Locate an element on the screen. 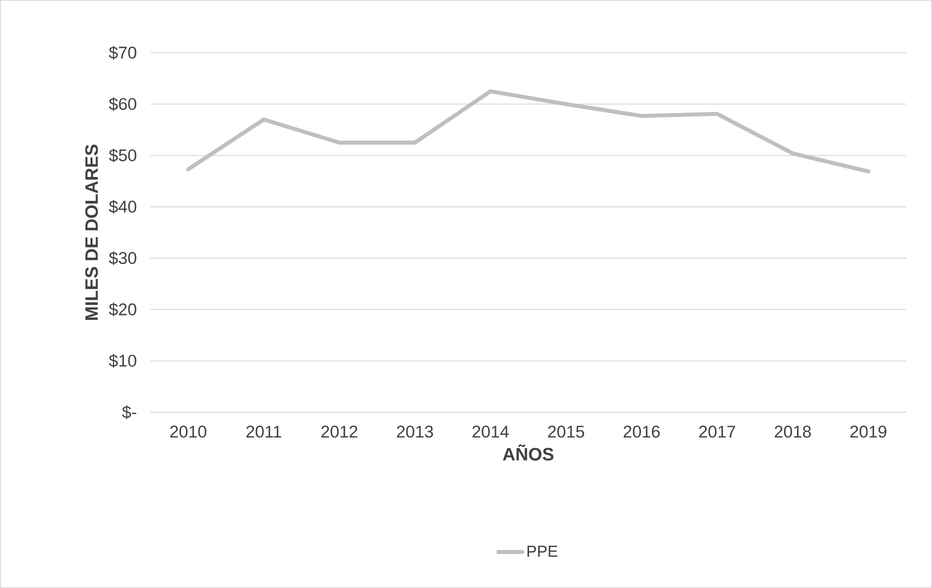  x-tick-label: 2015 is located at coordinates (566, 432).